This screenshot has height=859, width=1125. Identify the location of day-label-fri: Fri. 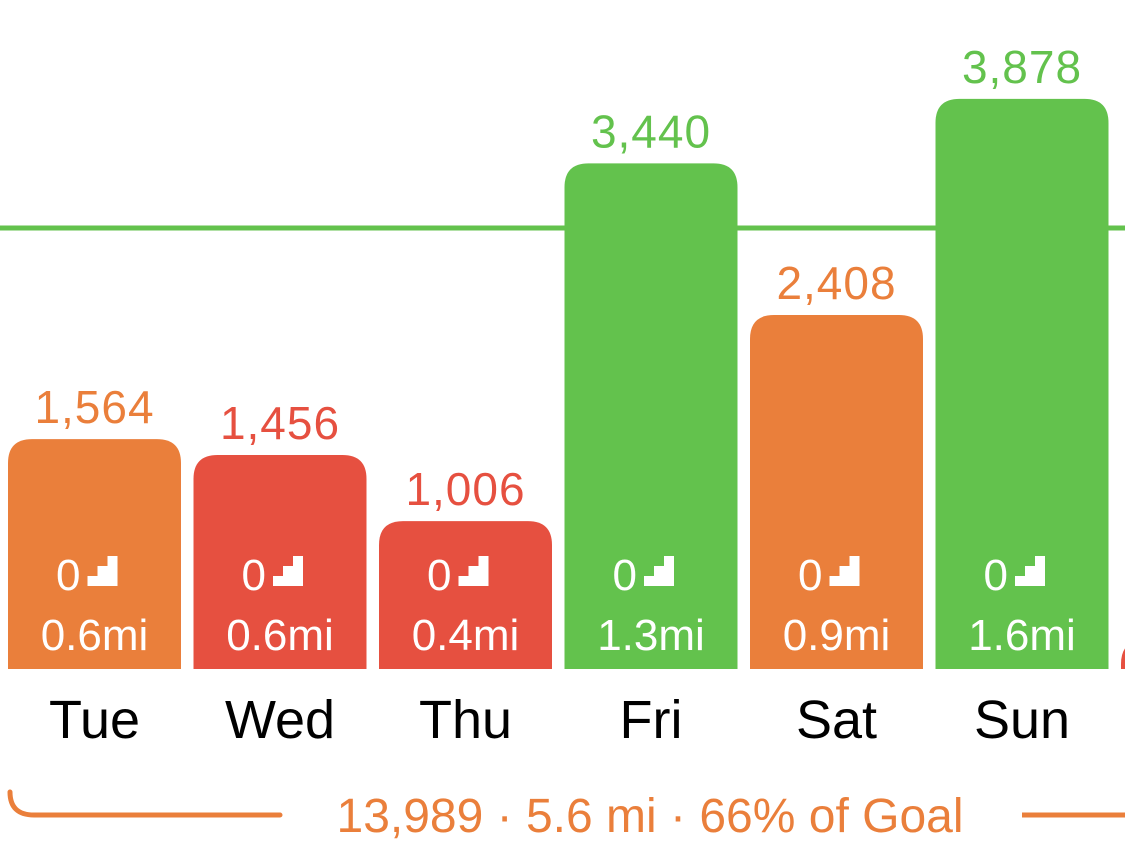
(651, 720).